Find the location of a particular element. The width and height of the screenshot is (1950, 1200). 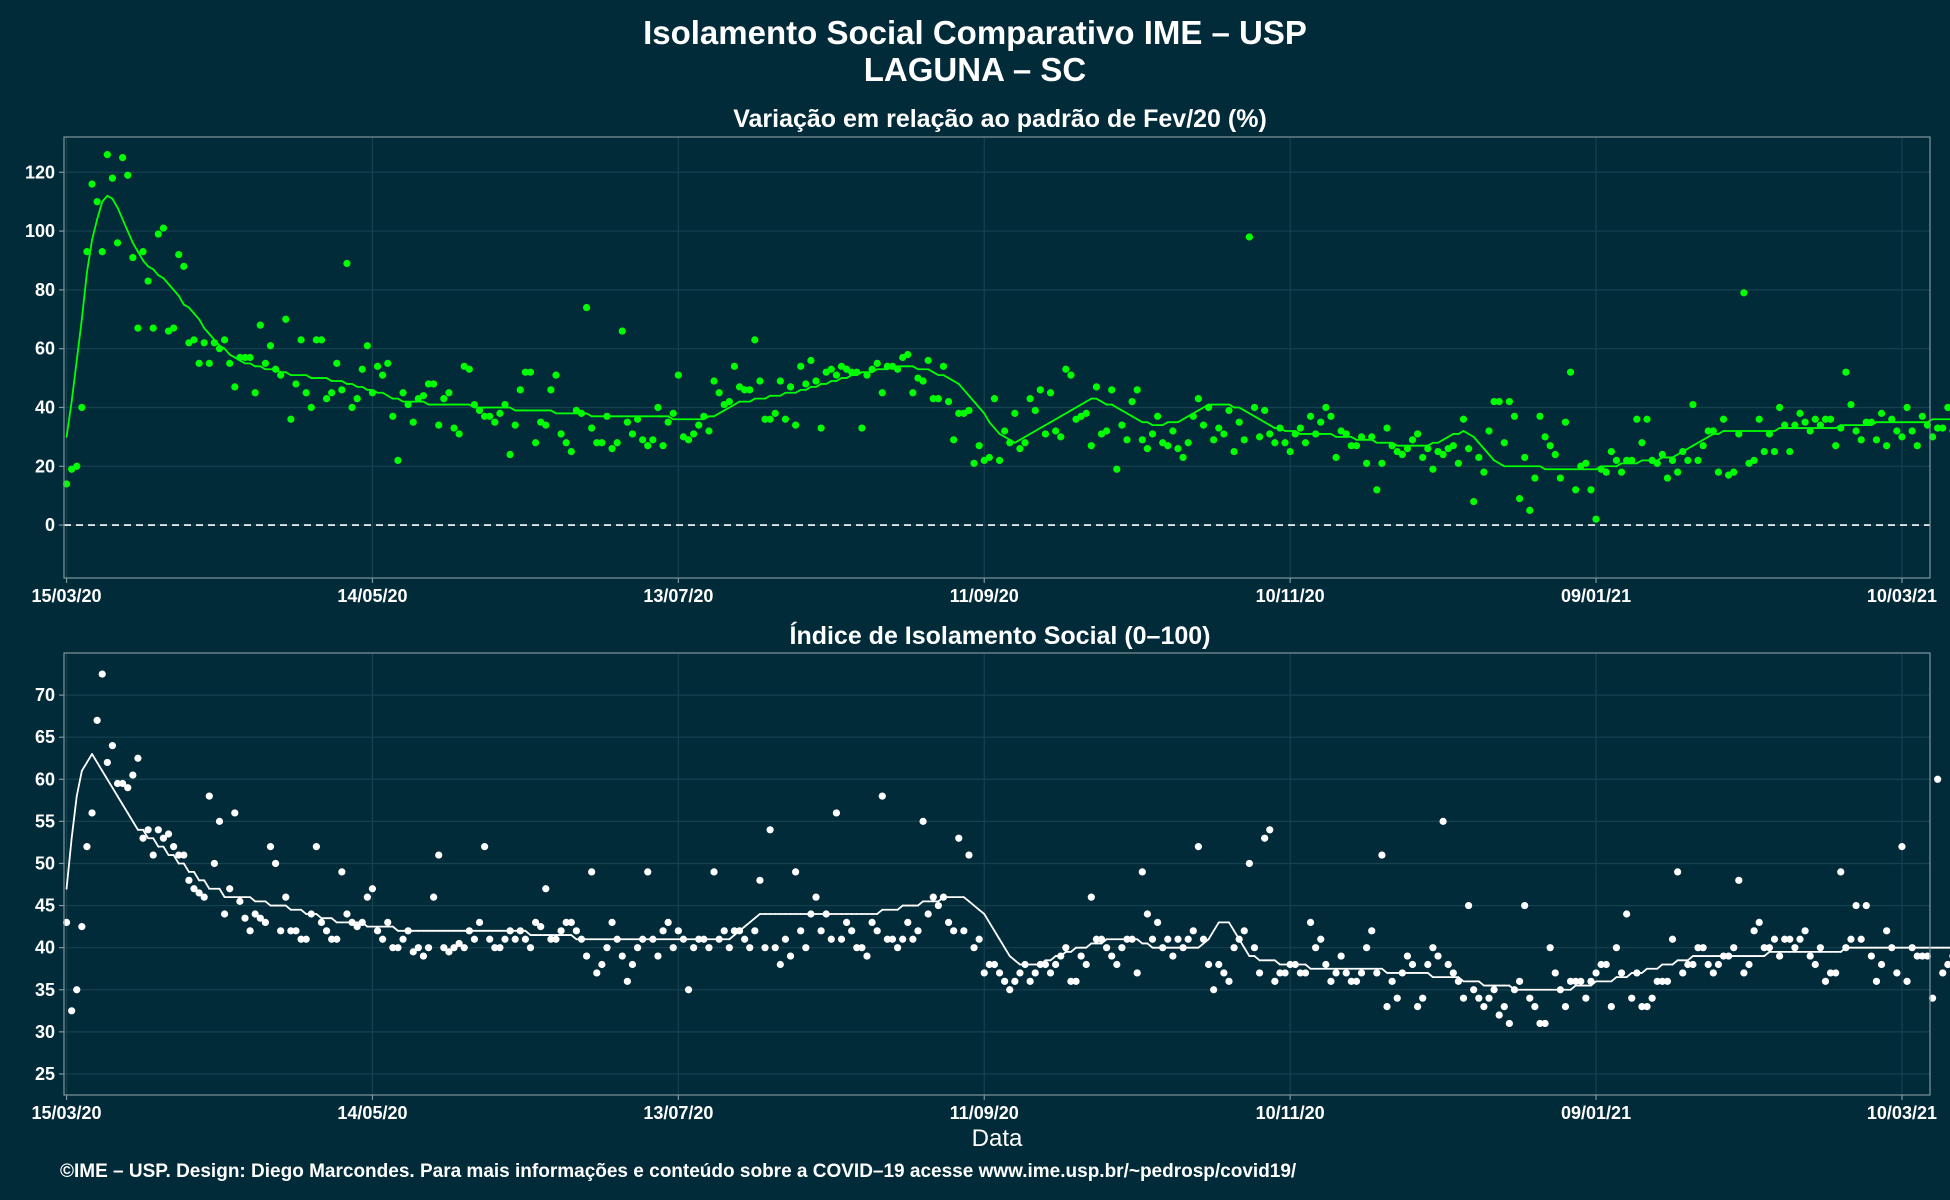

x-tick-label: 14/05/20 is located at coordinates (372, 1113).